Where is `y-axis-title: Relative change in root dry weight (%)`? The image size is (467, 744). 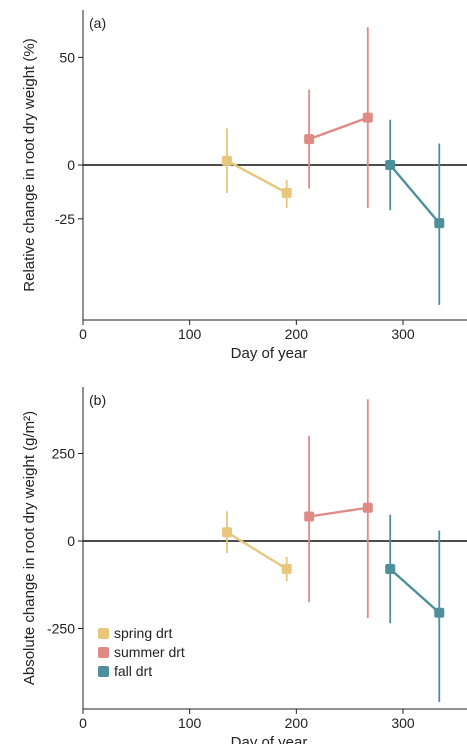
y-axis-title: Relative change in root dry weight (%) is located at coordinates (29, 164).